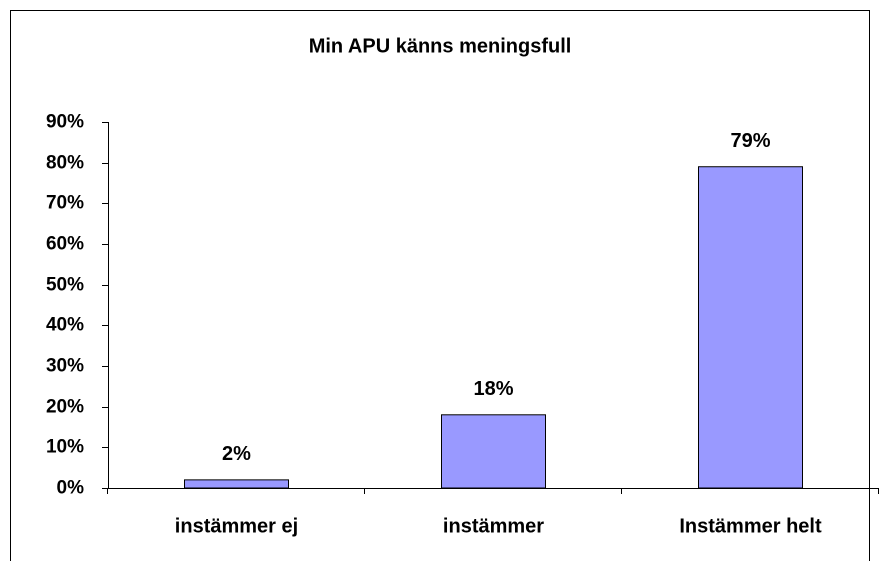 The width and height of the screenshot is (879, 561). I want to click on y-tick-label: 10%, so click(65, 447).